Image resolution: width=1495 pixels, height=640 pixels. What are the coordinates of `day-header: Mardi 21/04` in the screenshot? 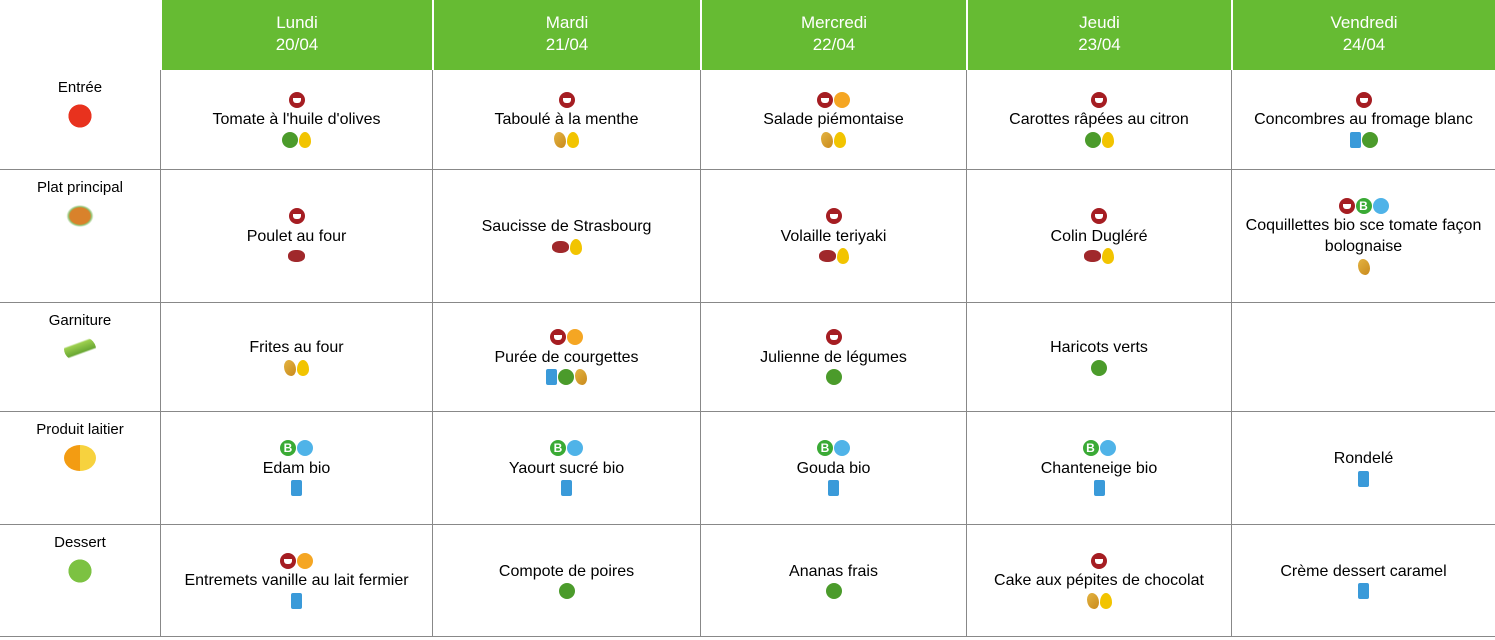 It's located at (566, 35).